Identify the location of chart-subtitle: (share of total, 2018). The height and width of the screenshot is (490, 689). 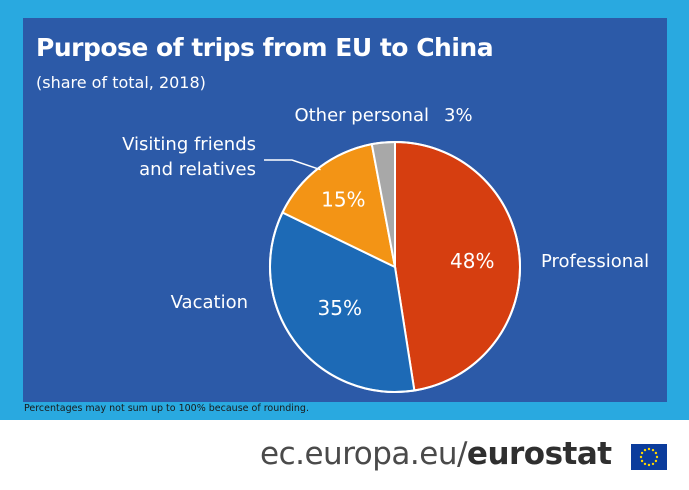
(121, 82).